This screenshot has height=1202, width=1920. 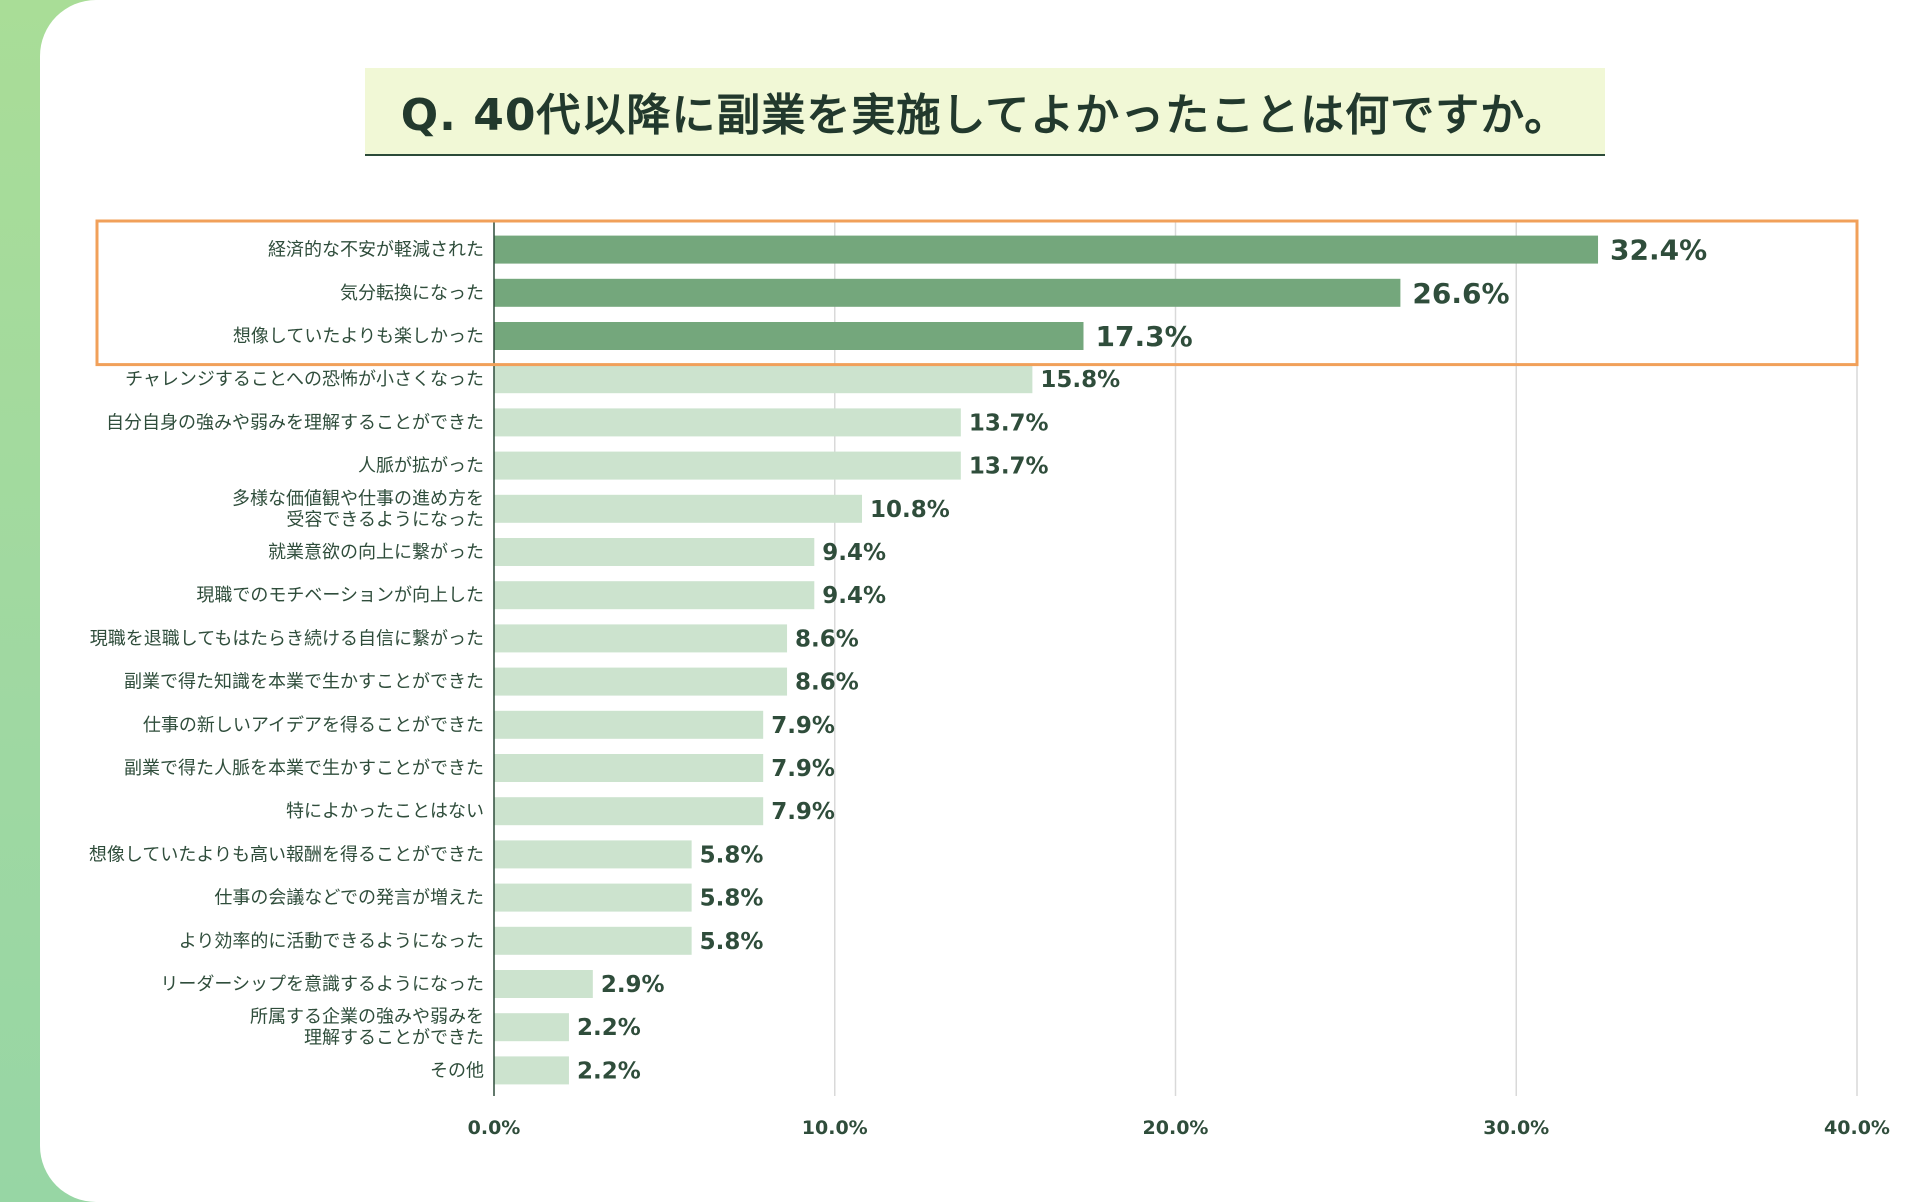 I want to click on category-label: 想像していたよりも高い報酬を得ることができた, so click(x=286, y=854).